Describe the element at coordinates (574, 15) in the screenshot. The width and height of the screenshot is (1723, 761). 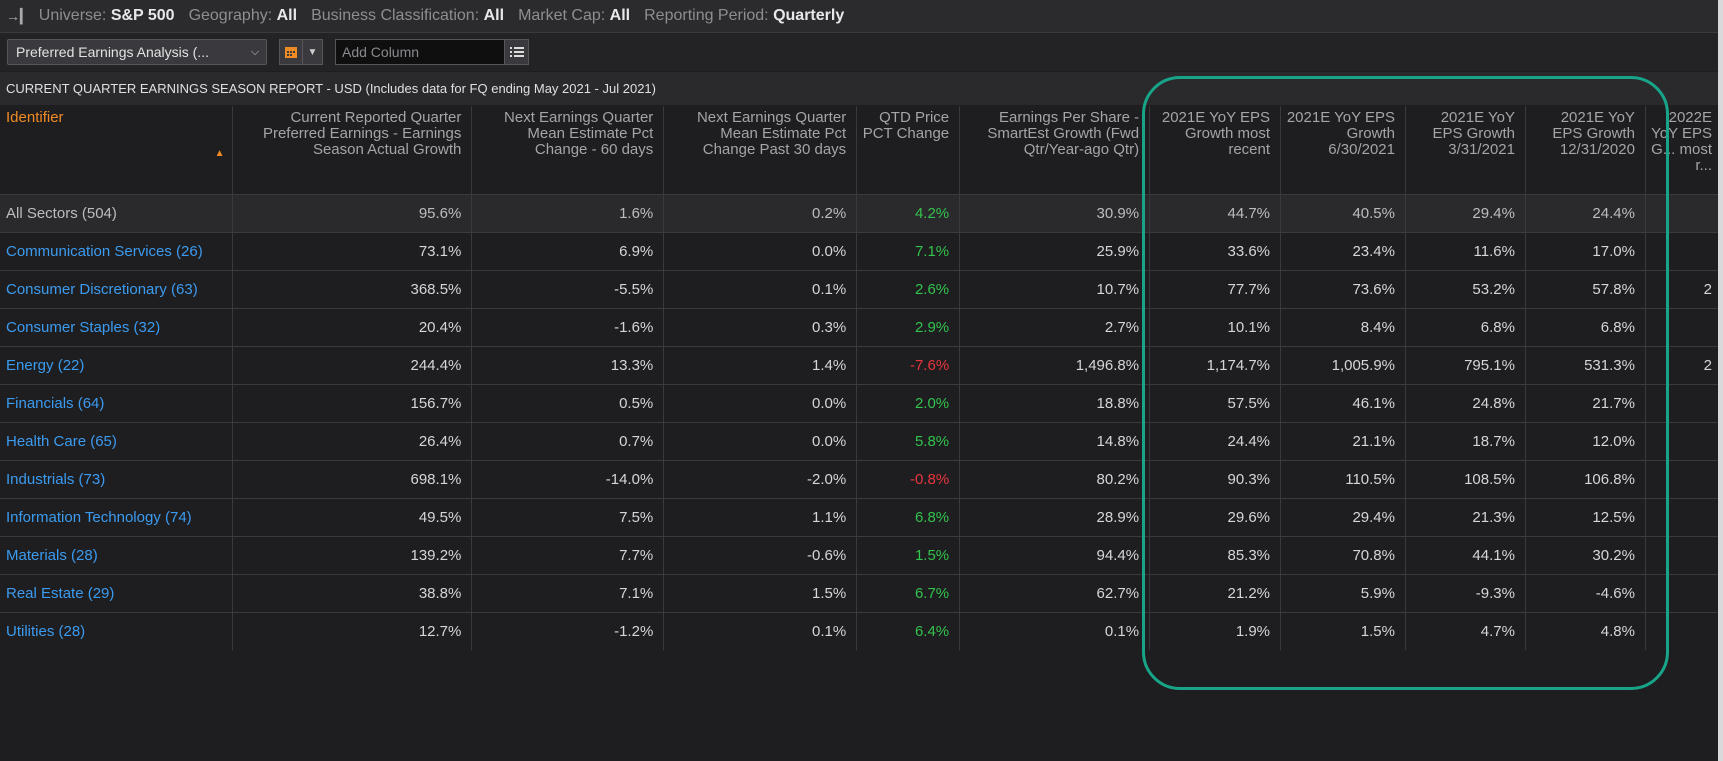
I see `market-cap-filter: Market Cap: All` at that location.